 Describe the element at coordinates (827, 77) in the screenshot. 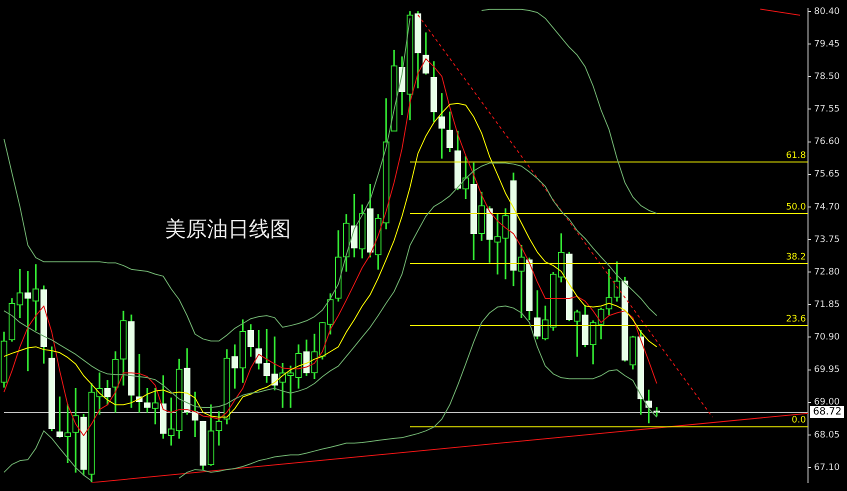

I see `y-tick-label: 78.50` at that location.